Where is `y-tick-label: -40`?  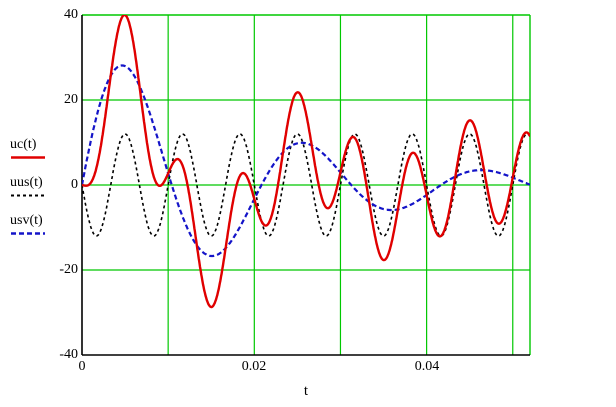 y-tick-label: -40 is located at coordinates (68, 354).